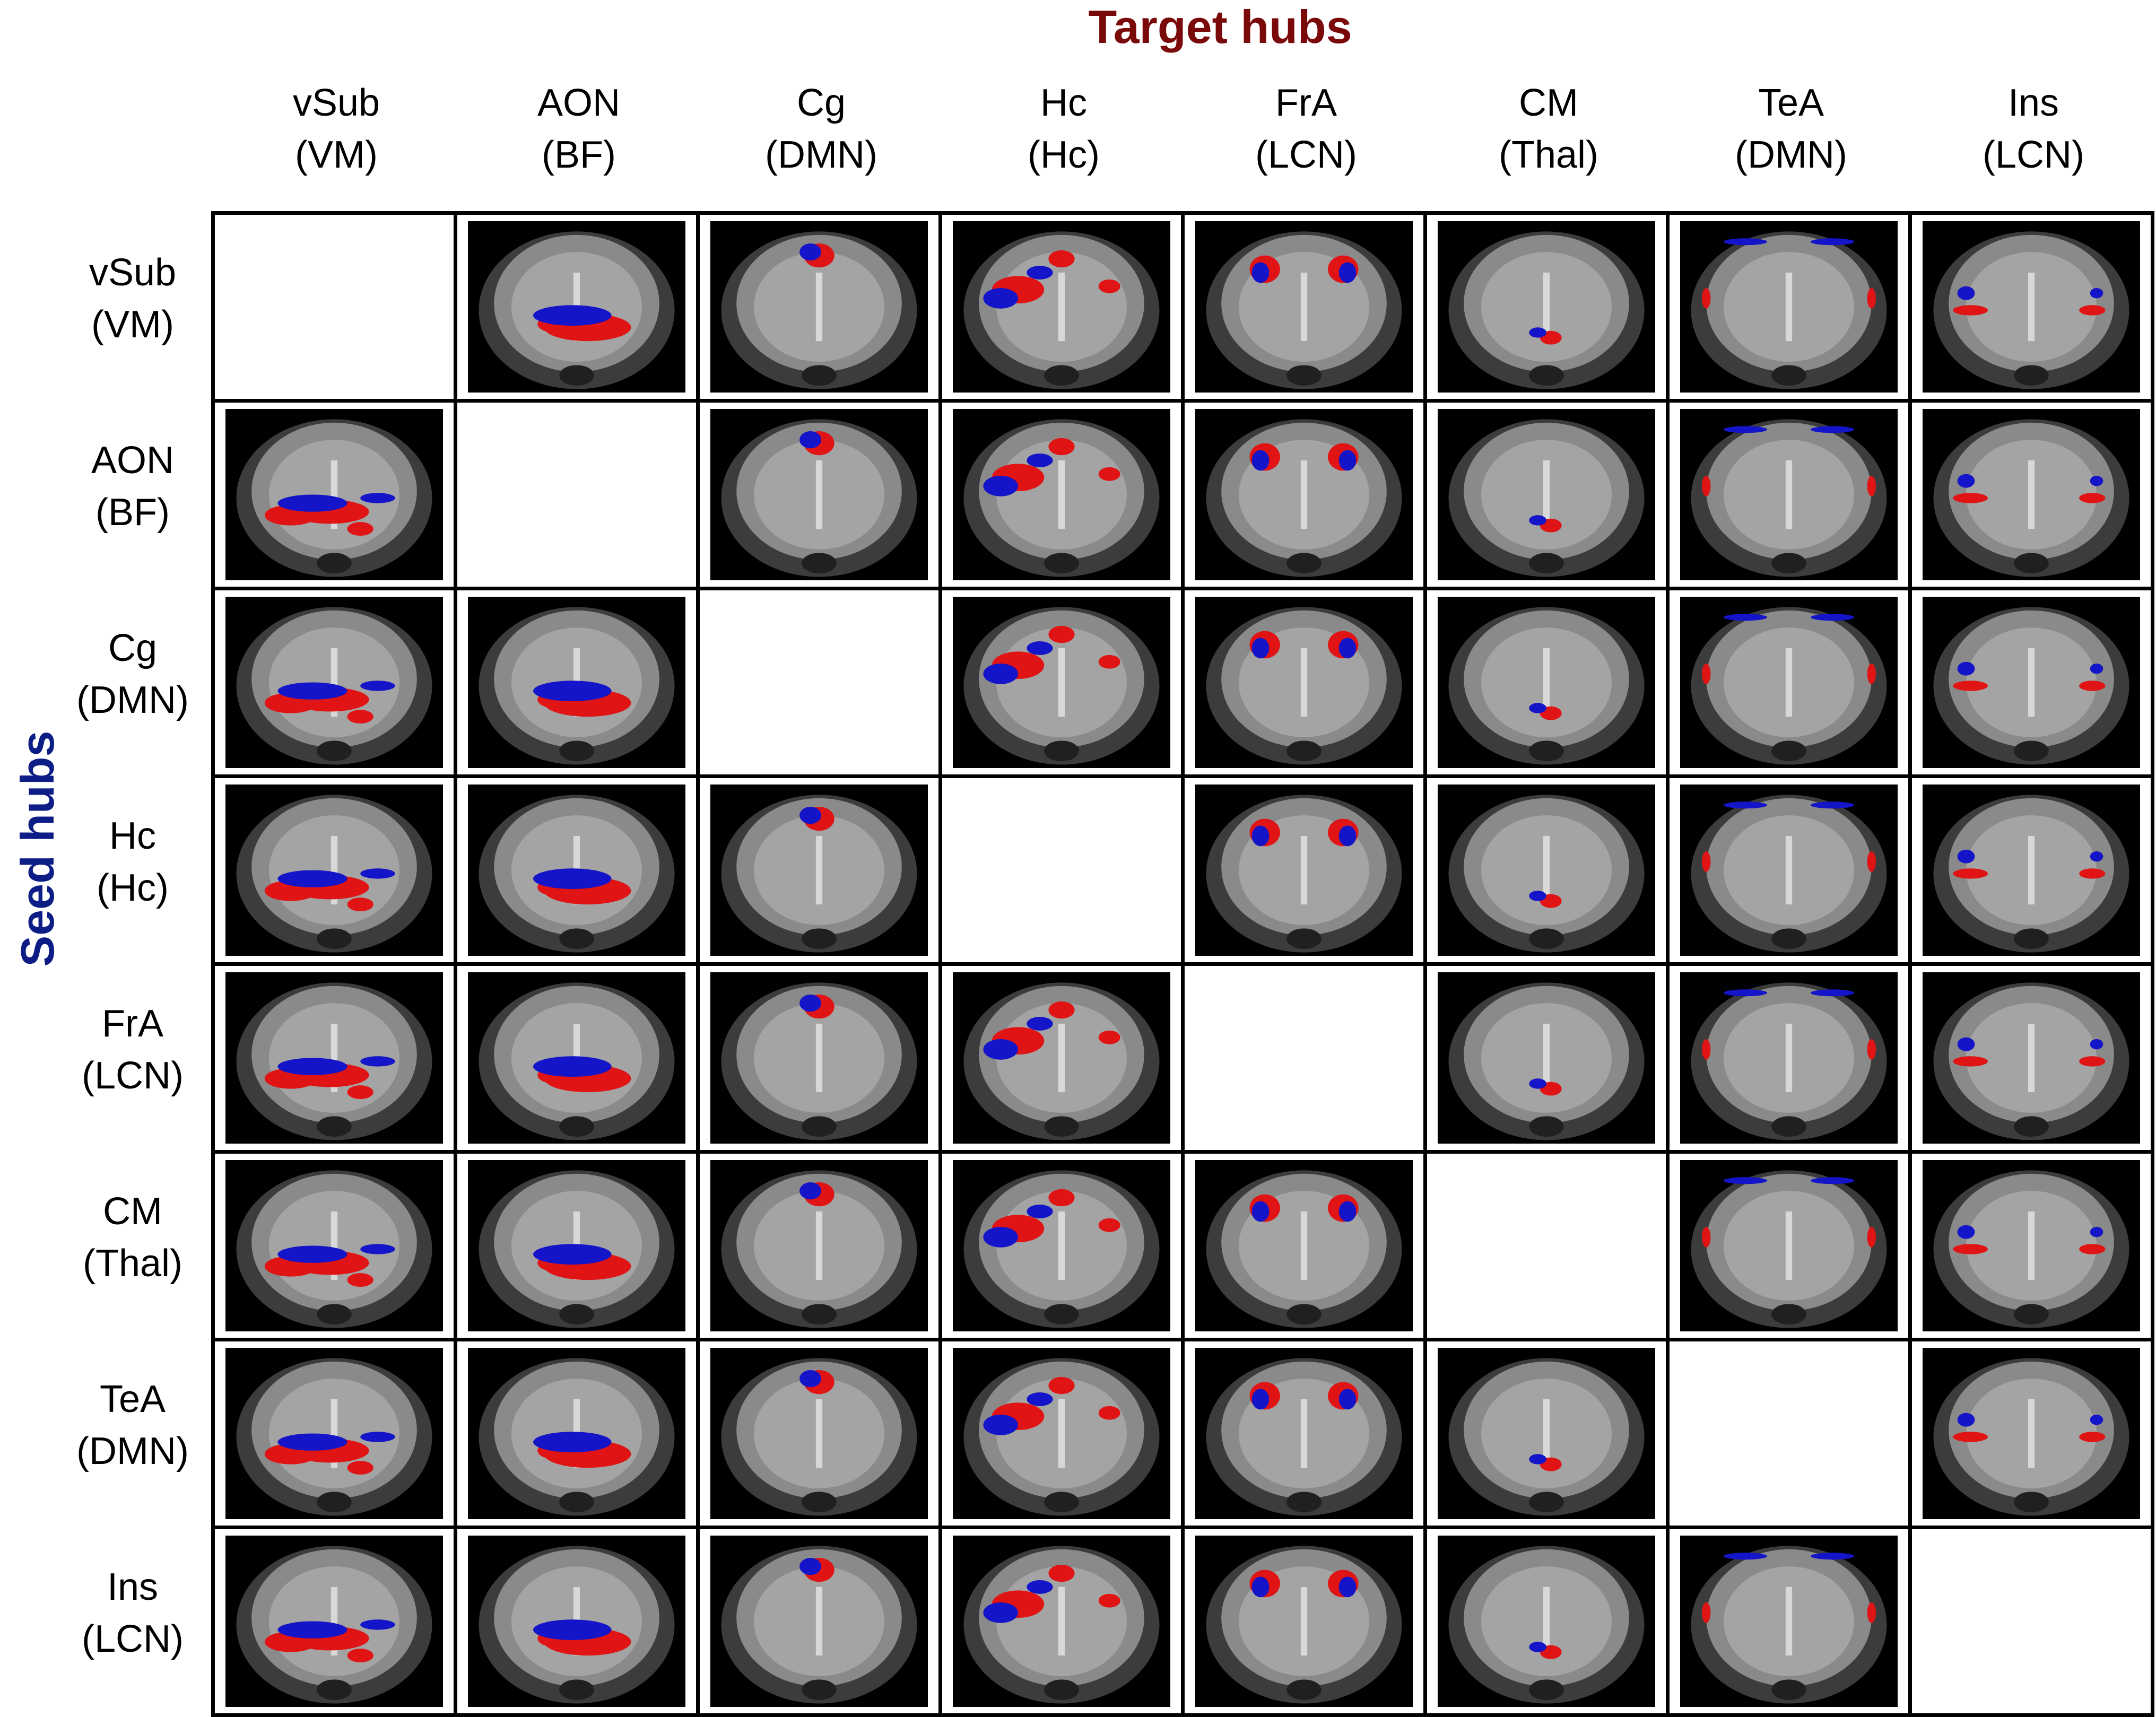  I want to click on cell-ins-to-hc, so click(1061, 1621).